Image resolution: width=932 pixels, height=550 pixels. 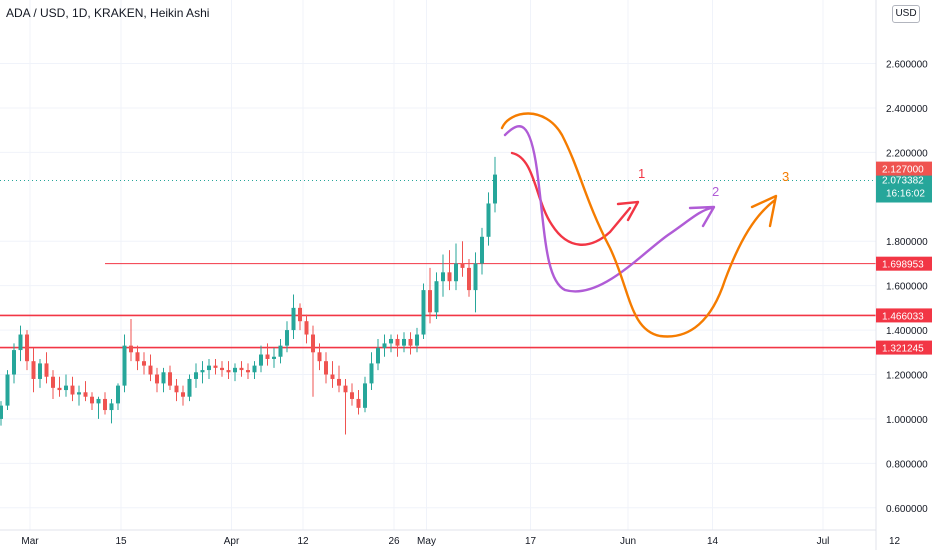 I want to click on x-tick-label: Mar, so click(x=30, y=541).